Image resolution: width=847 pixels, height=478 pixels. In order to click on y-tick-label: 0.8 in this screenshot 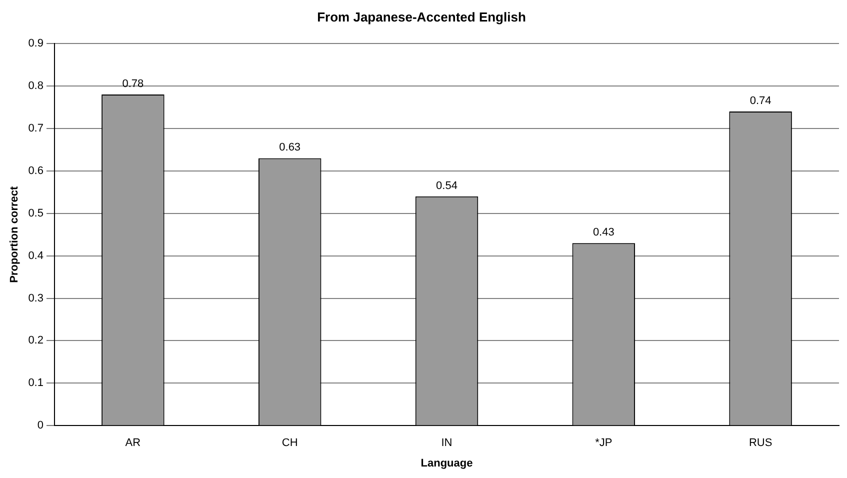, I will do `click(36, 86)`.